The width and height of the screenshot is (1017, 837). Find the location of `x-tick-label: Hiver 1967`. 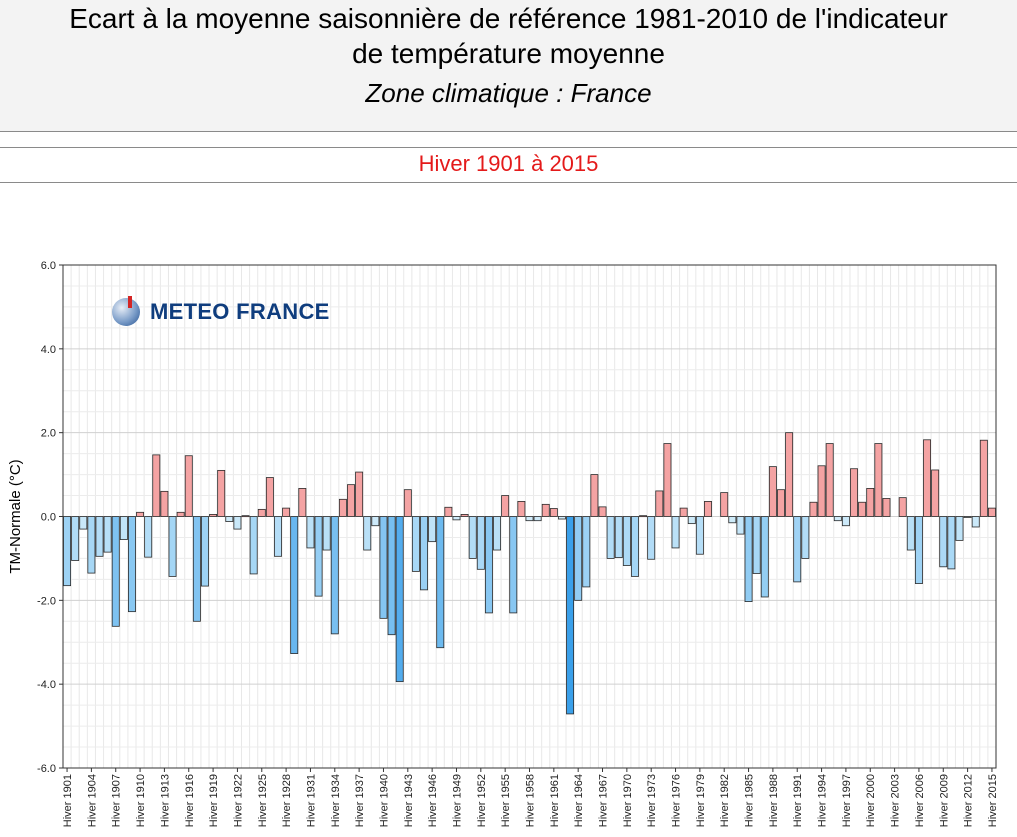

x-tick-label: Hiver 1967 is located at coordinates (604, 800).